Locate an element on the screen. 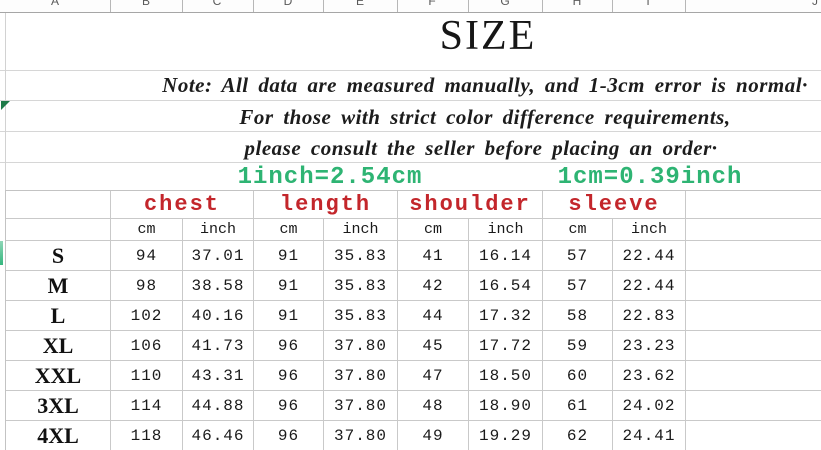 Image resolution: width=821 pixels, height=450 pixels. unit-header-sleeve-cm: cm is located at coordinates (578, 230).